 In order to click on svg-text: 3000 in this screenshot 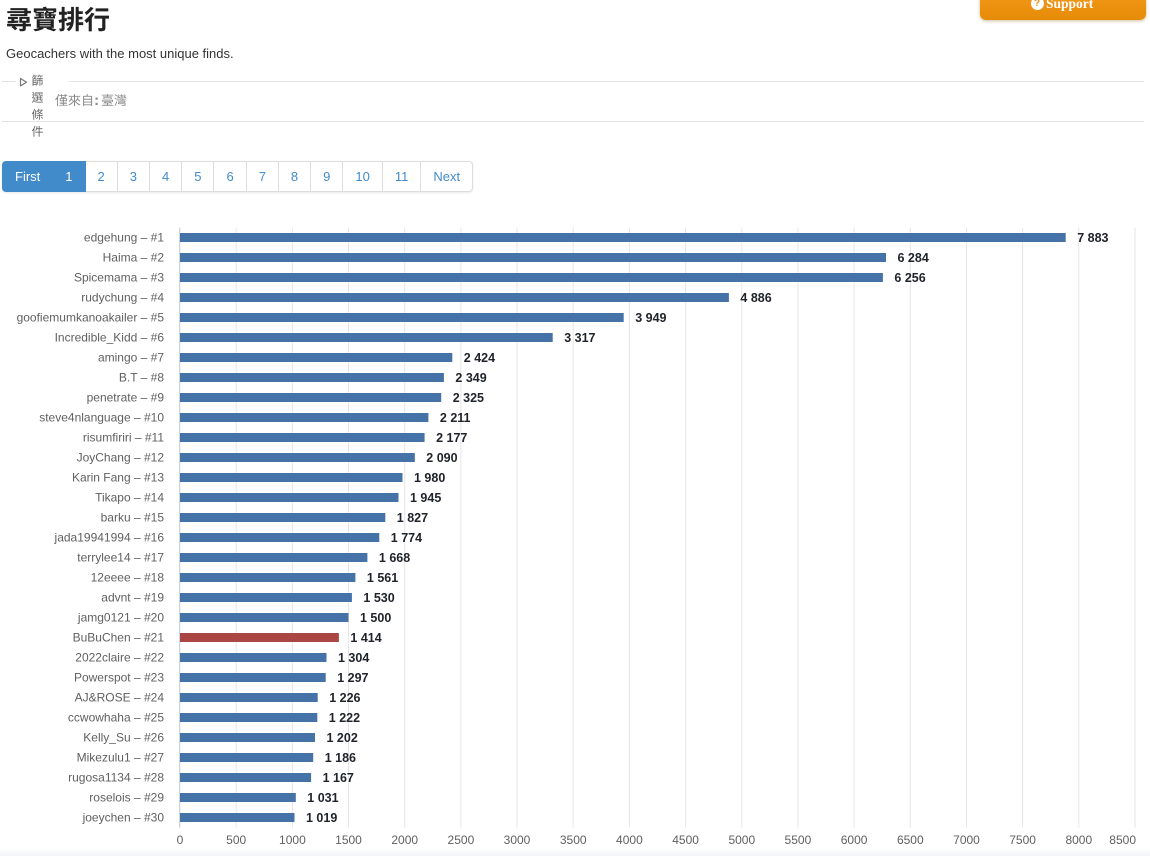, I will do `click(517, 840)`.